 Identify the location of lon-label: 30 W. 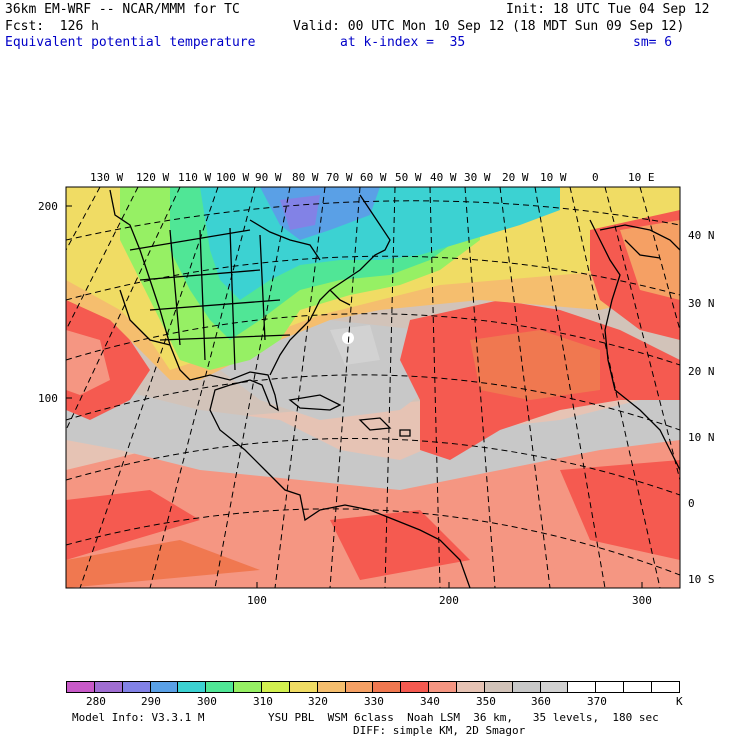
(477, 177).